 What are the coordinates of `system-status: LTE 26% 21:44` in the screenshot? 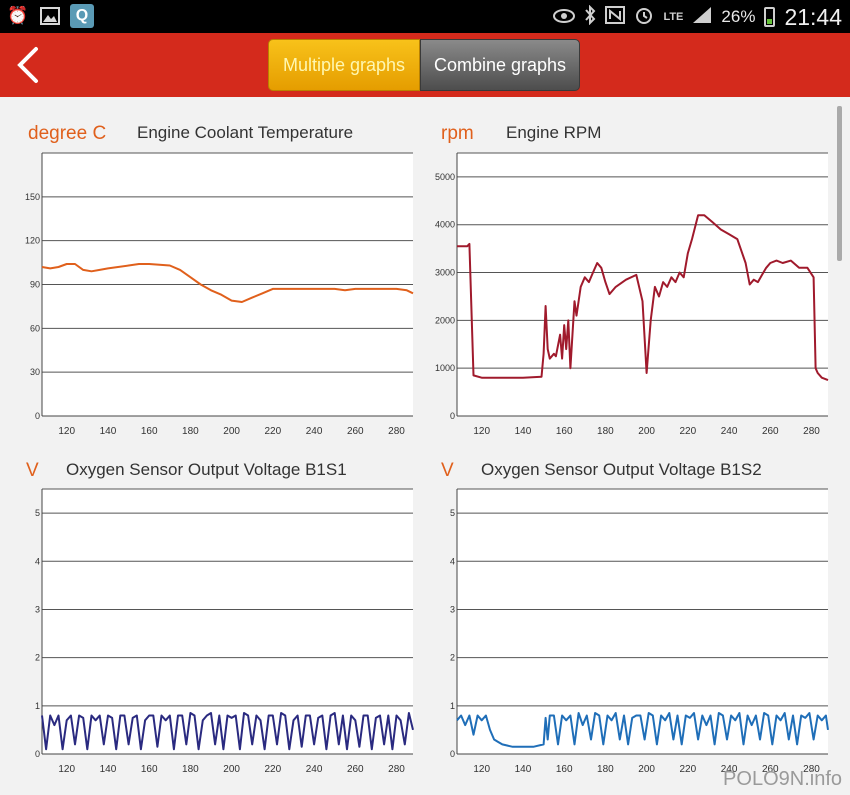 It's located at (697, 17).